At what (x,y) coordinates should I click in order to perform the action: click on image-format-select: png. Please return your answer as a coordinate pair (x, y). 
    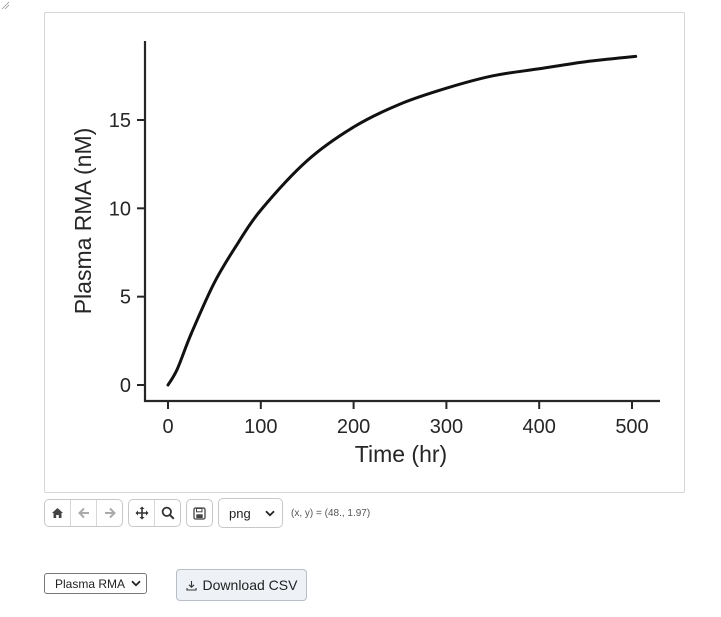
    Looking at the image, I should click on (250, 513).